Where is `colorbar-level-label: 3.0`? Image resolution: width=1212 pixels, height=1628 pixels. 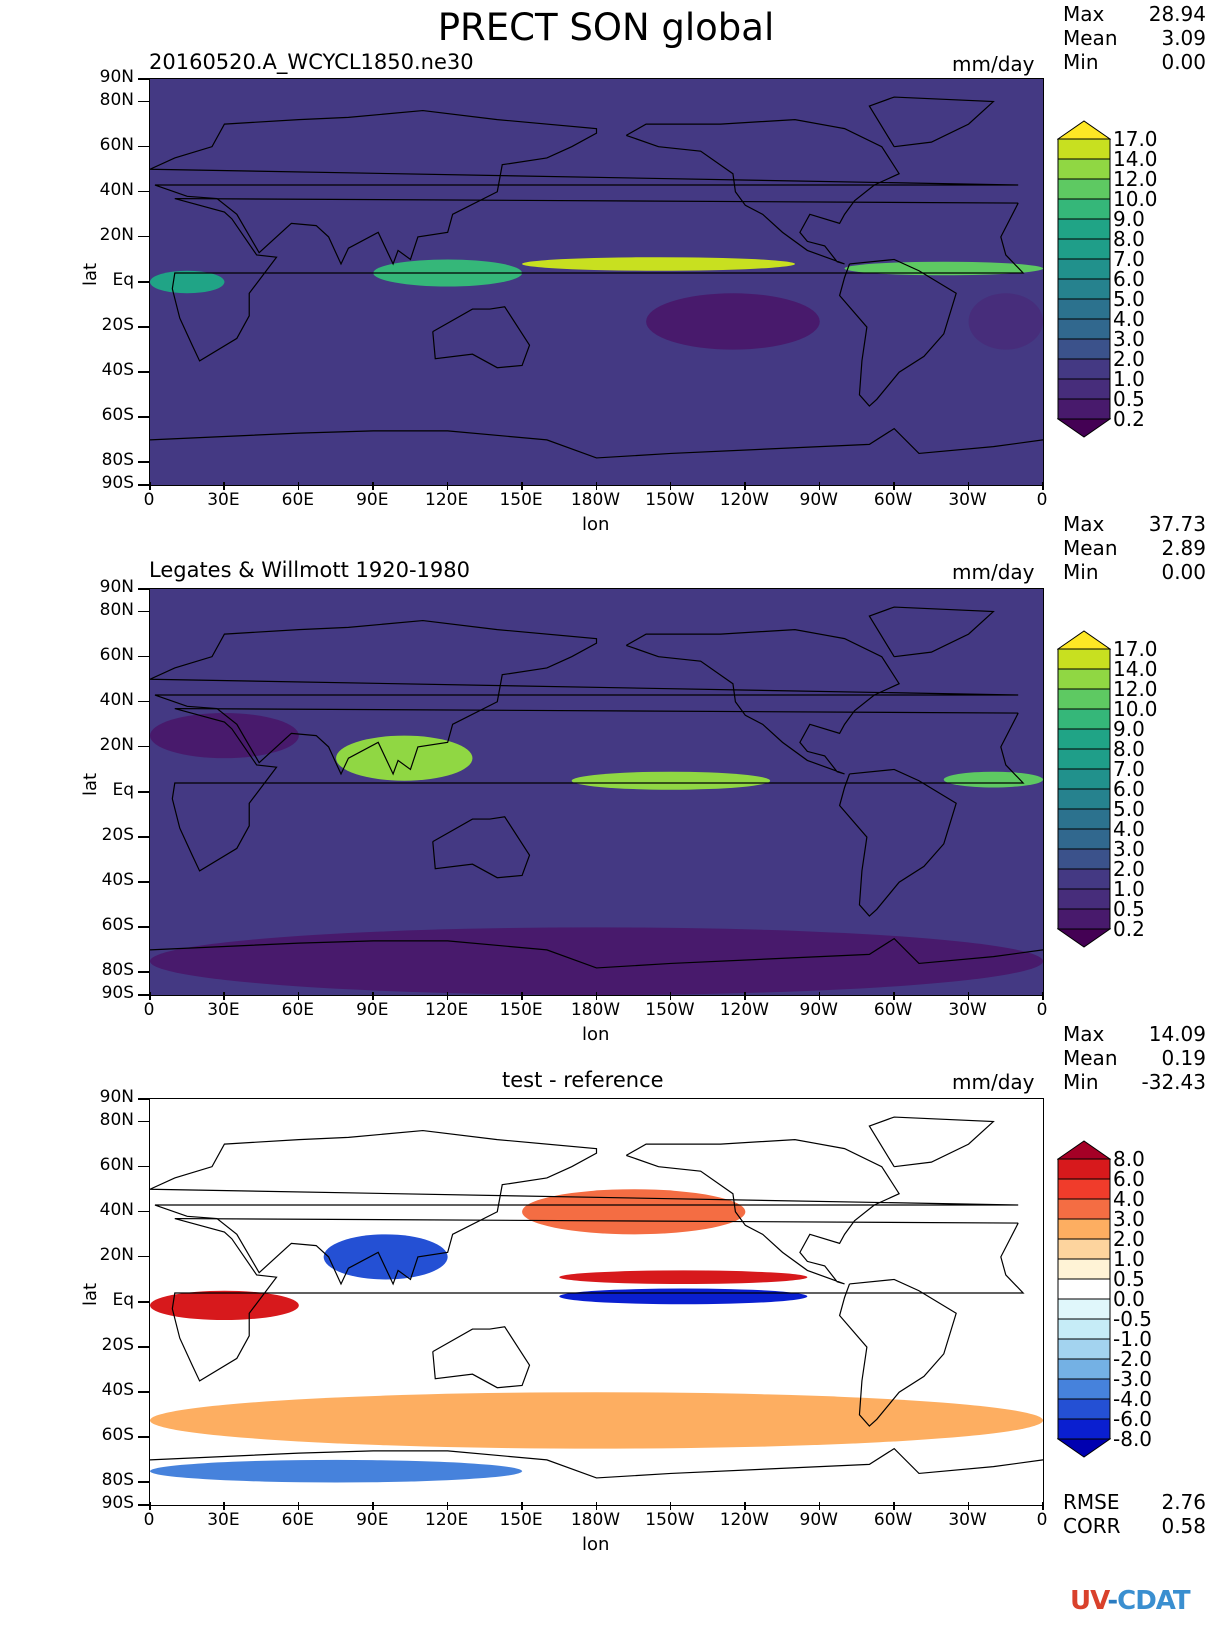
colorbar-level-label: 3.0 is located at coordinates (1129, 339).